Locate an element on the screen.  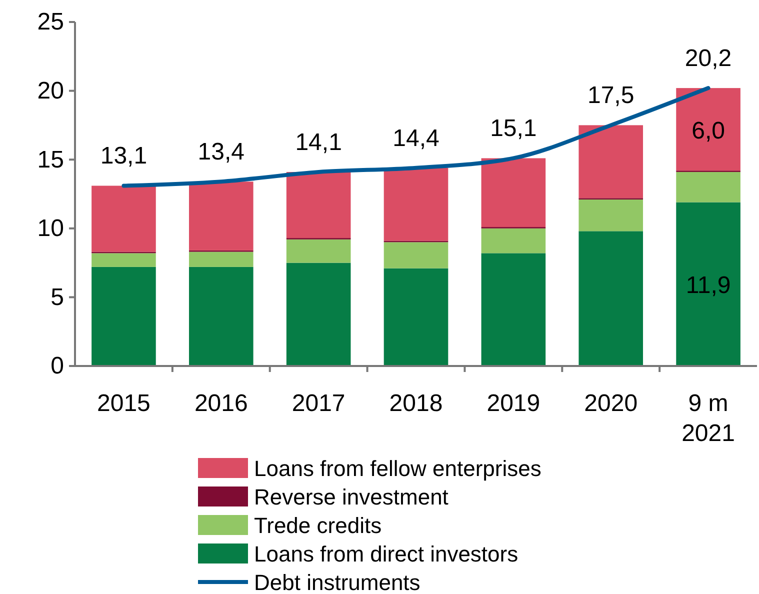
y-tick-label: 25 is located at coordinates (50, 22).